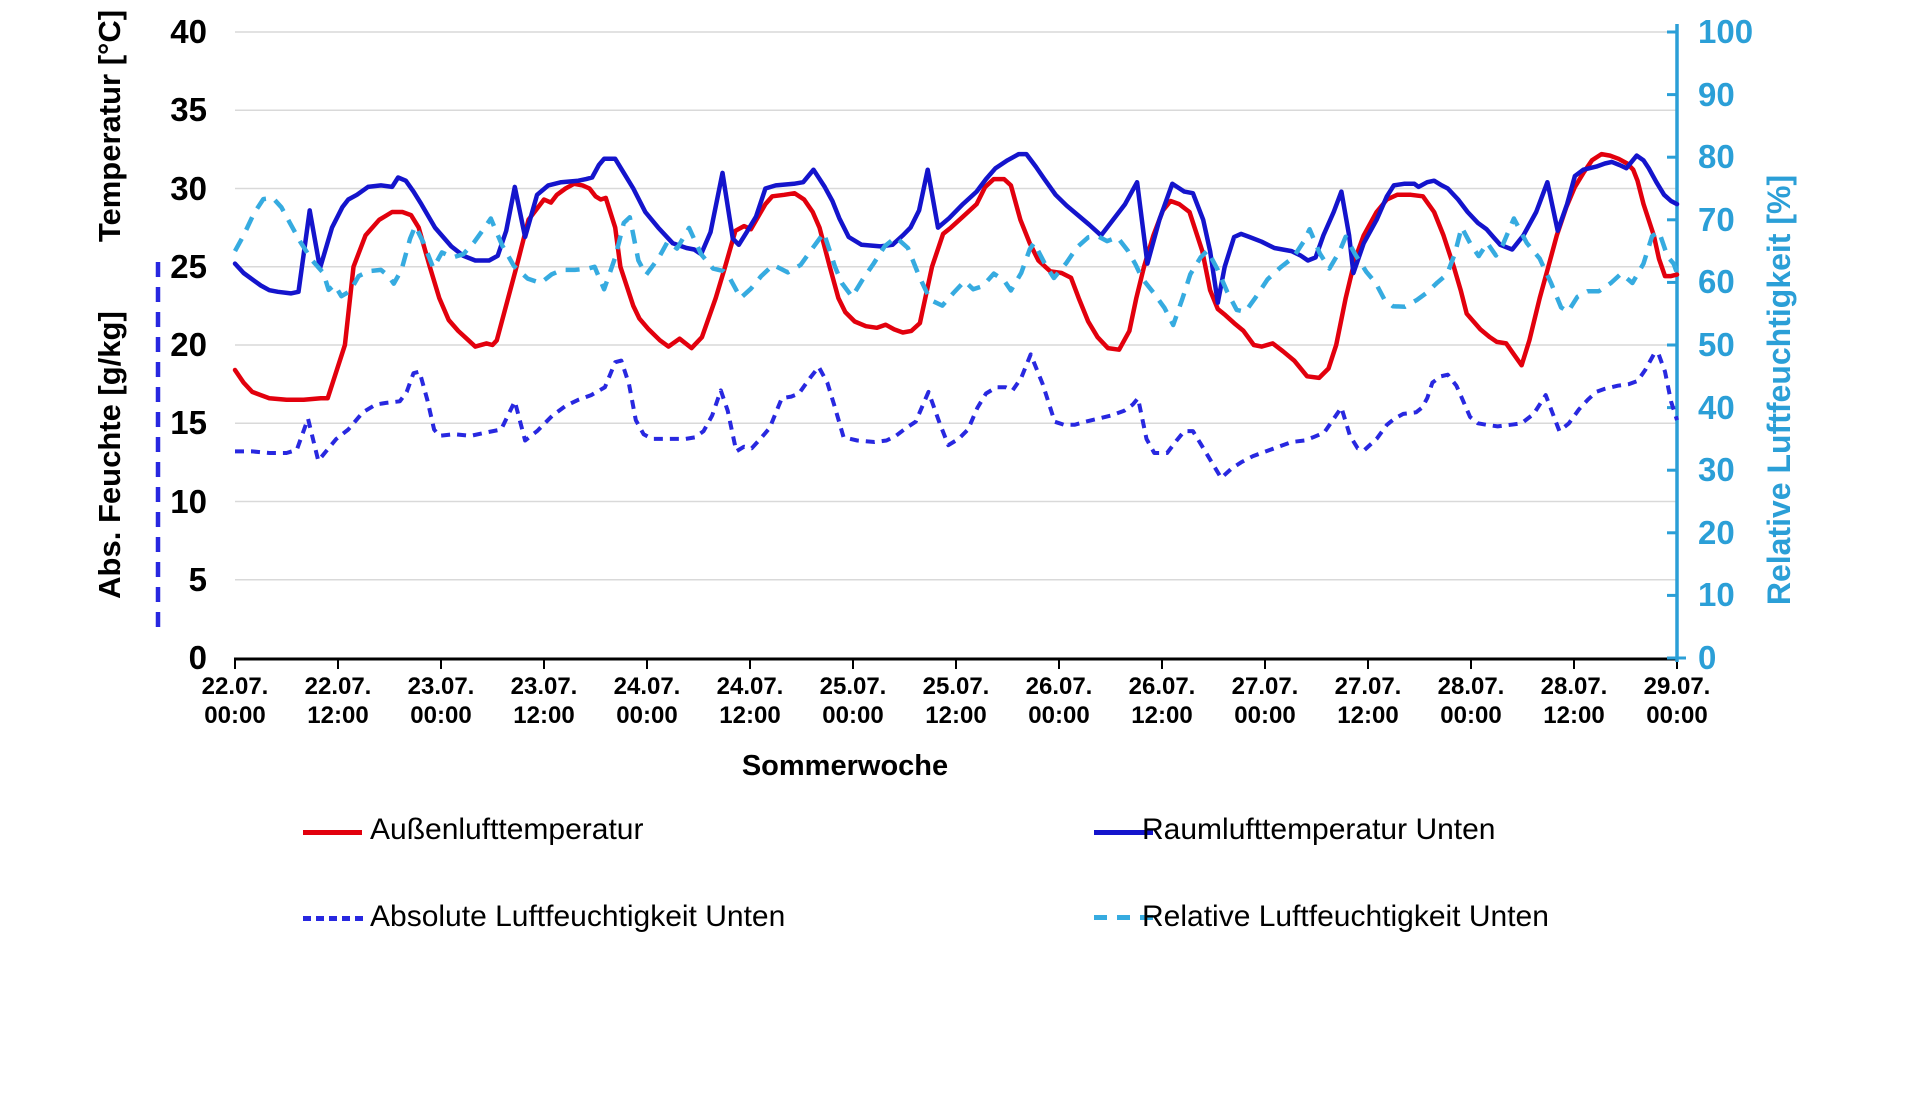 This screenshot has height=1120, width=1920. I want to click on y-axis-right-tick-label: 90, so click(1716, 94).